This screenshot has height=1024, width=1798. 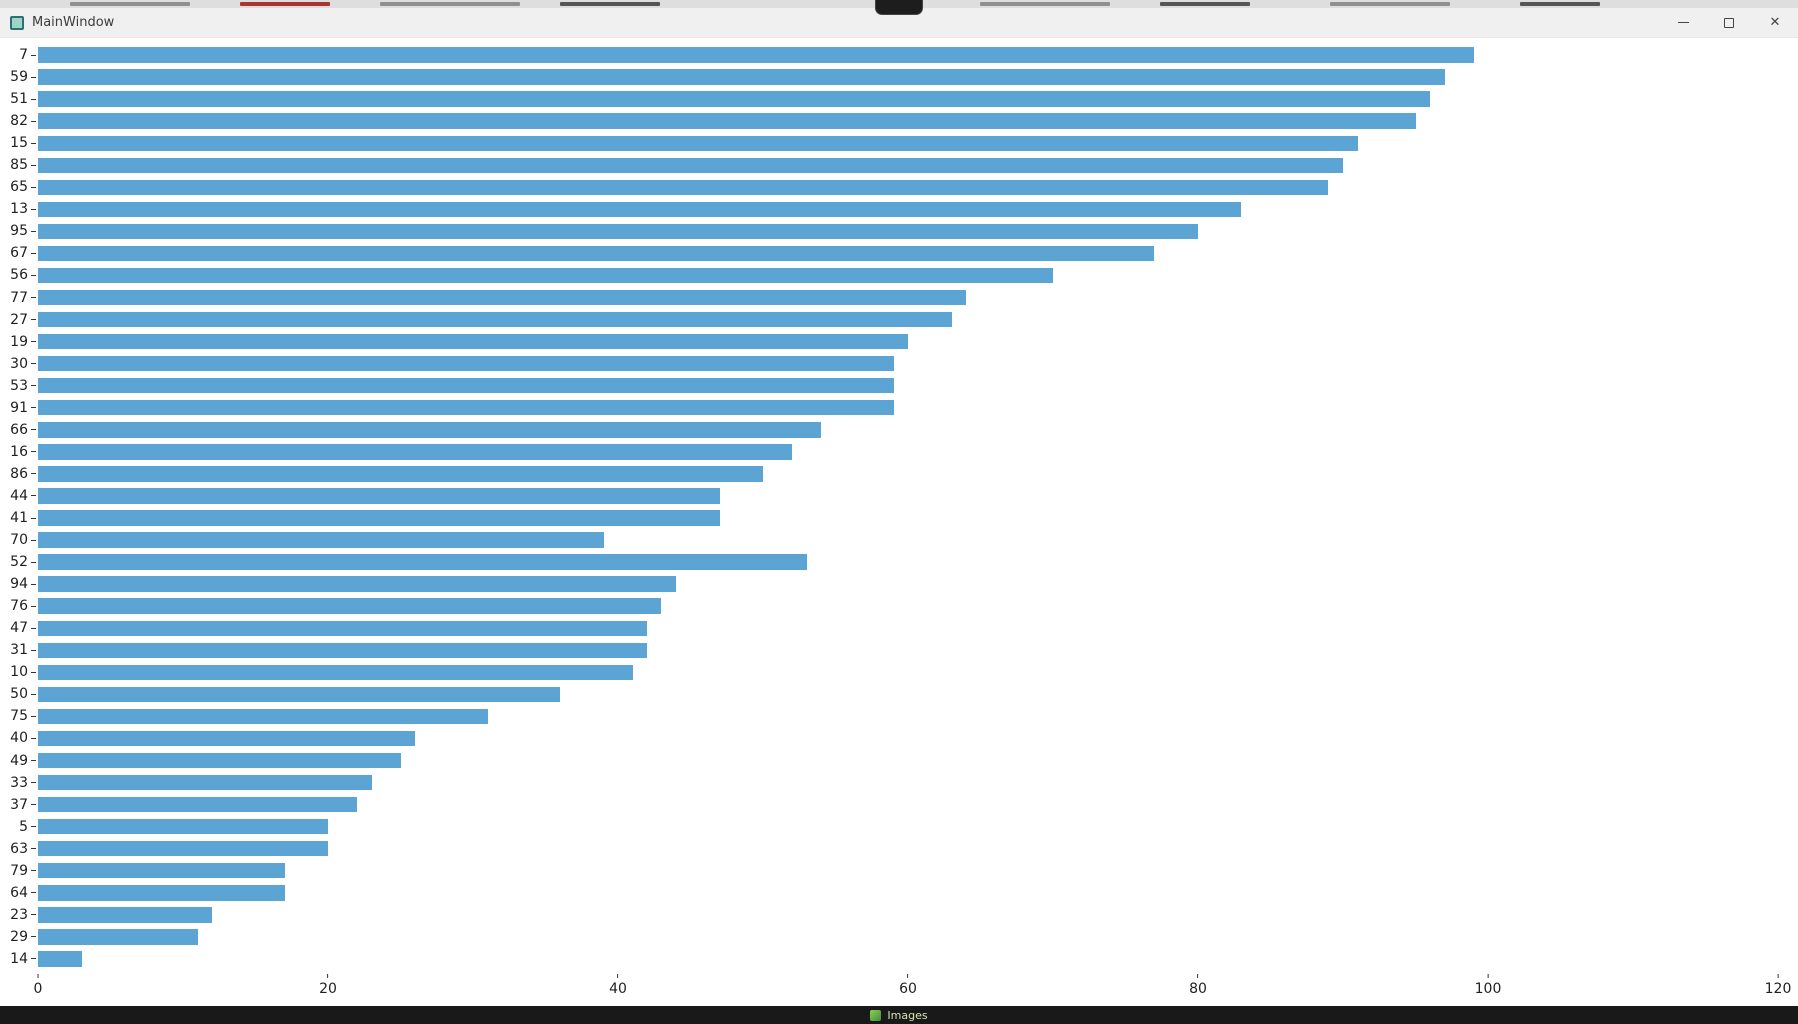 What do you see at coordinates (1778, 989) in the screenshot?
I see `x-tick-label: 120` at bounding box center [1778, 989].